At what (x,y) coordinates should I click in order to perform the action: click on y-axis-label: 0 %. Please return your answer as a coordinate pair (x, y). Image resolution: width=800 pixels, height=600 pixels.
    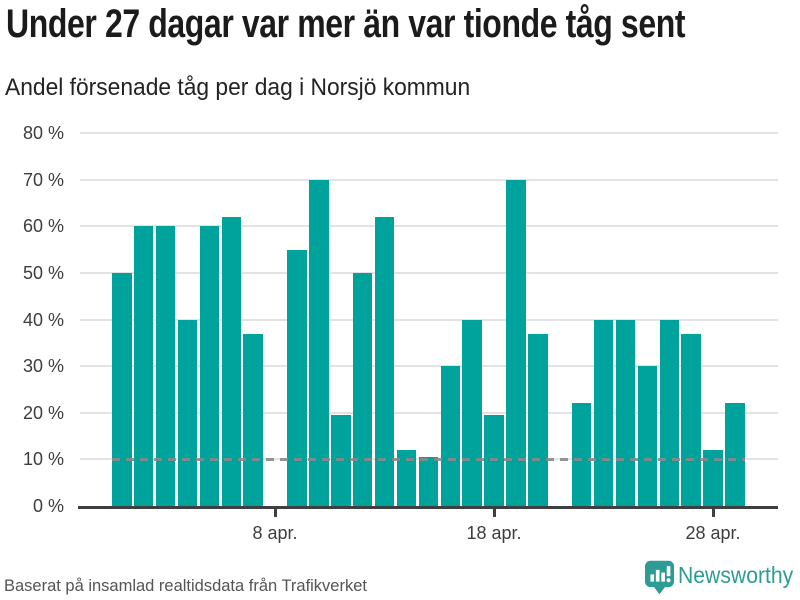
    Looking at the image, I should click on (48, 506).